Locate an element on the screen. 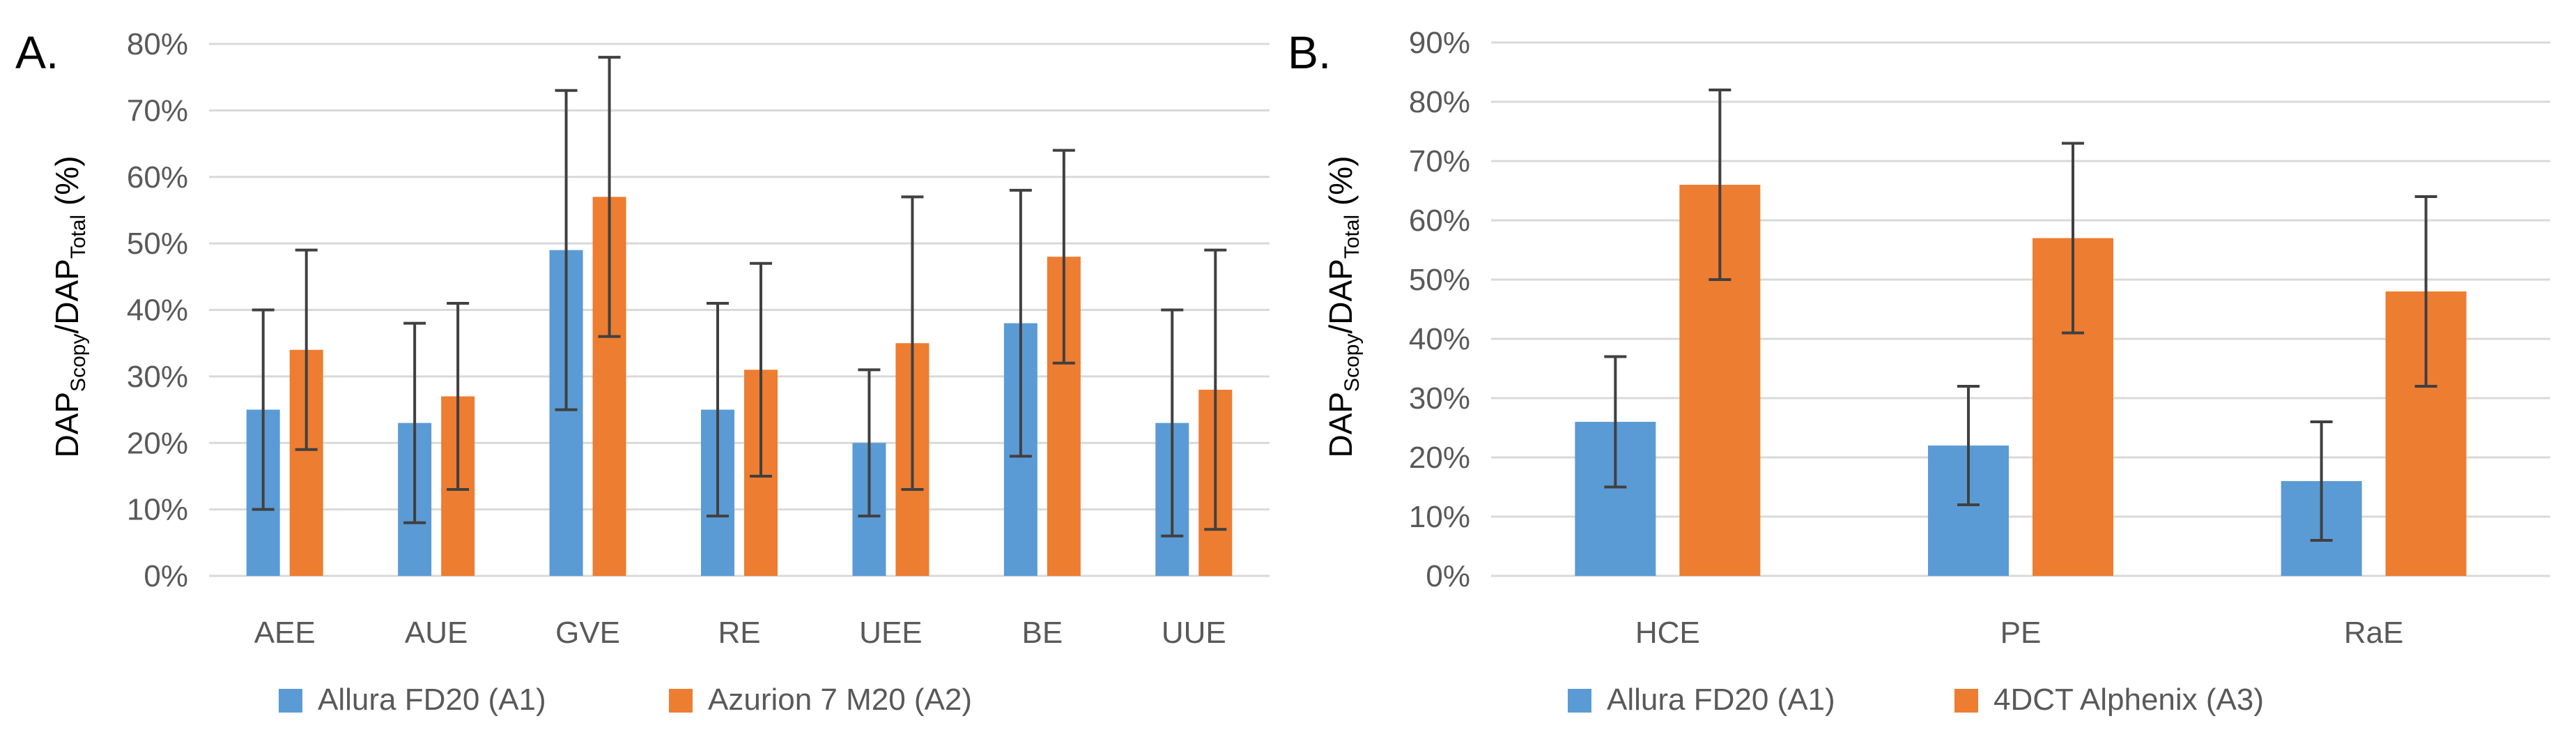 This screenshot has width=2576, height=753. chart-a-x-labels: AEE AUE GVE RE UEE BE UUE is located at coordinates (740, 633).